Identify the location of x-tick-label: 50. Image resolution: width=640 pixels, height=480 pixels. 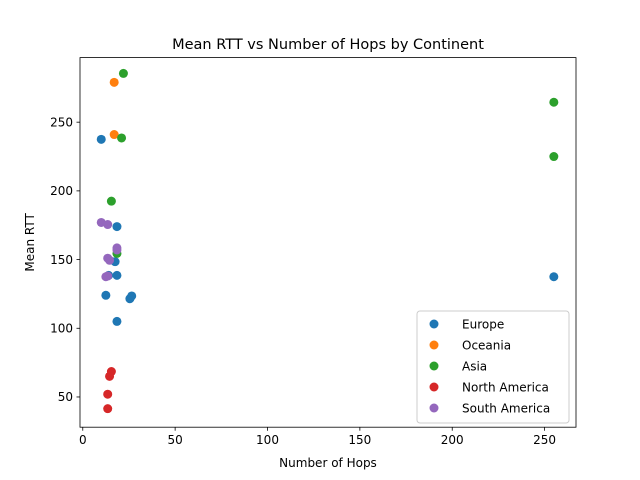
(174, 440).